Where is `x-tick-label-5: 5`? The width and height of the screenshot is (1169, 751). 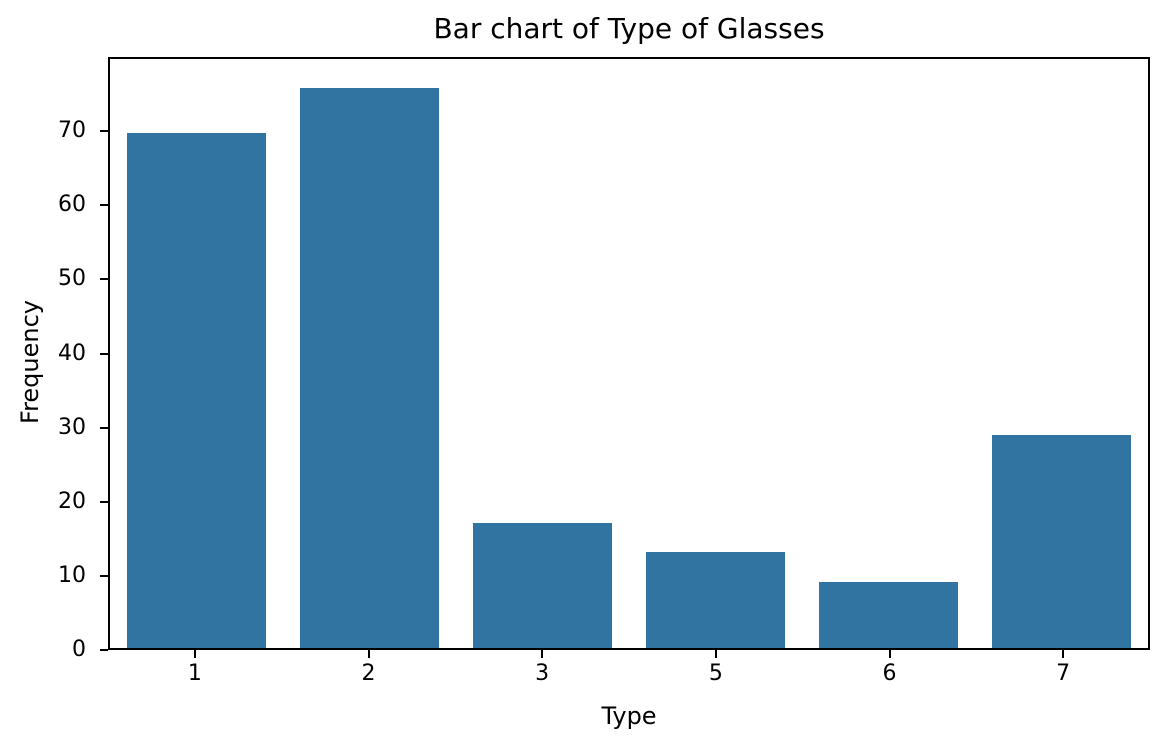 x-tick-label-5: 5 is located at coordinates (715, 673).